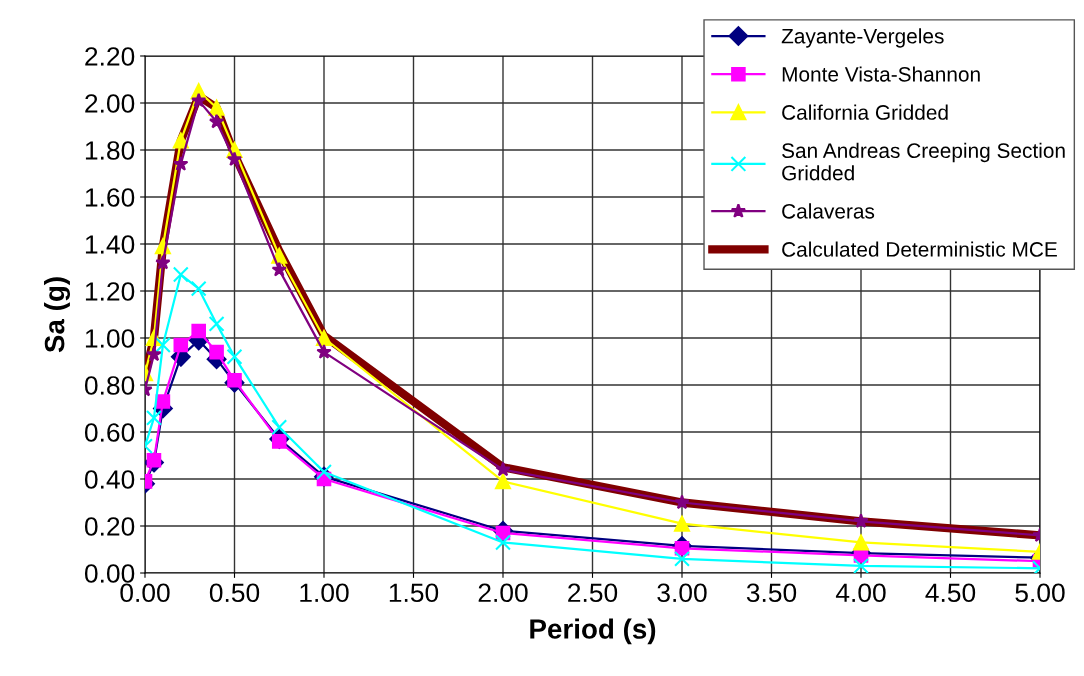  Describe the element at coordinates (682, 593) in the screenshot. I see `x-tick-label: 3.00` at that location.